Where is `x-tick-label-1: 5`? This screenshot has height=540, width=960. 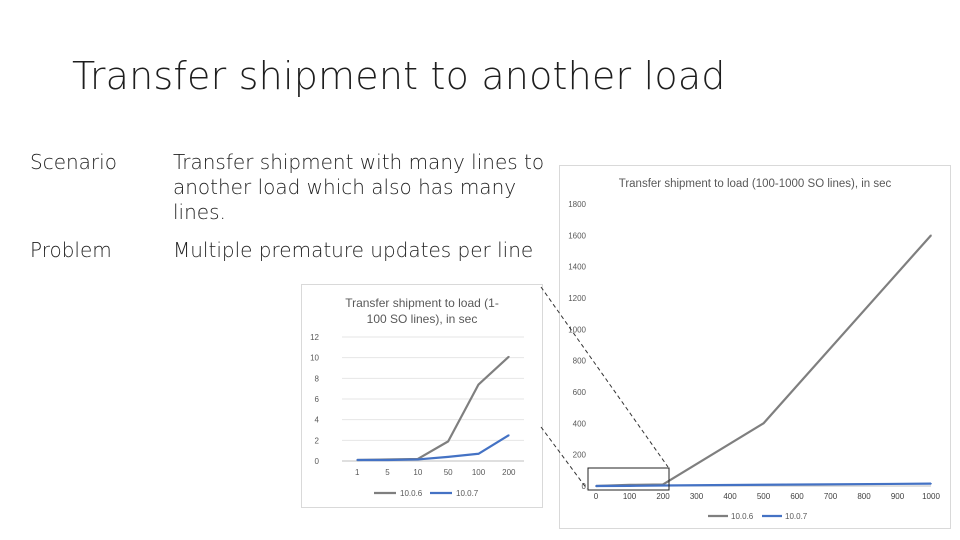
x-tick-label-1: 5 is located at coordinates (387, 472).